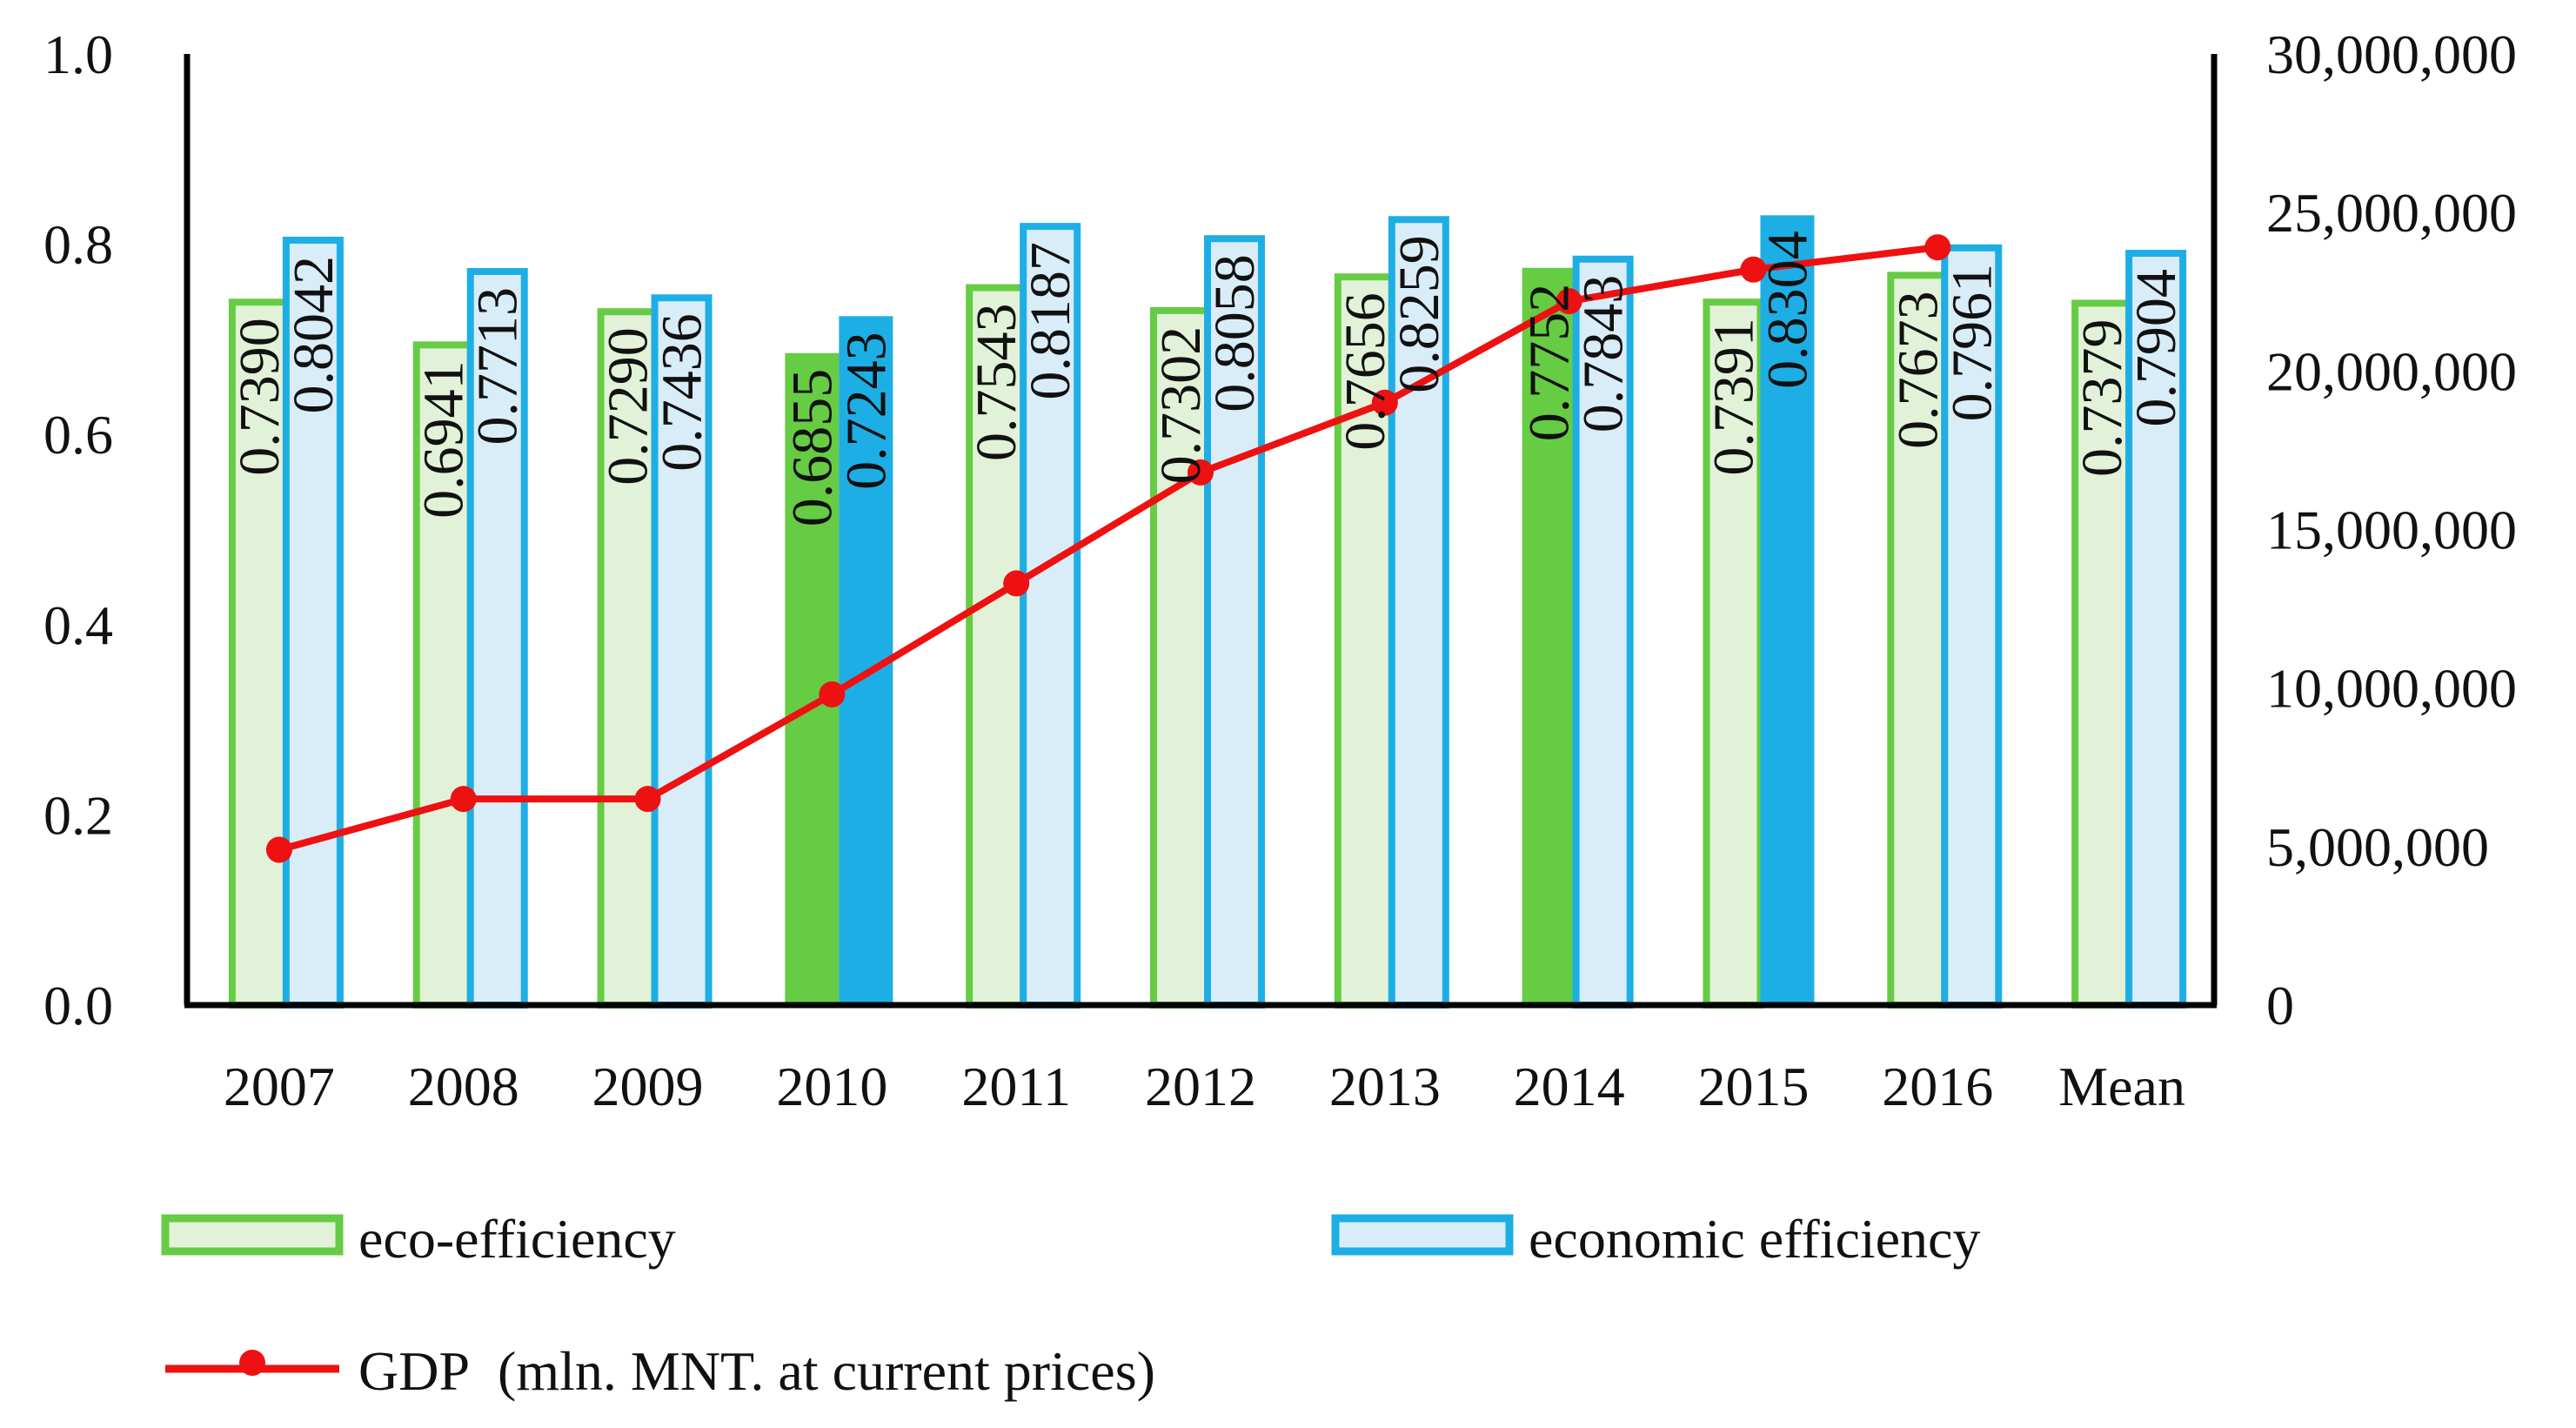 The width and height of the screenshot is (2576, 1428). Describe the element at coordinates (1753, 1086) in the screenshot. I see `x-tick-label-2015: 2015` at that location.